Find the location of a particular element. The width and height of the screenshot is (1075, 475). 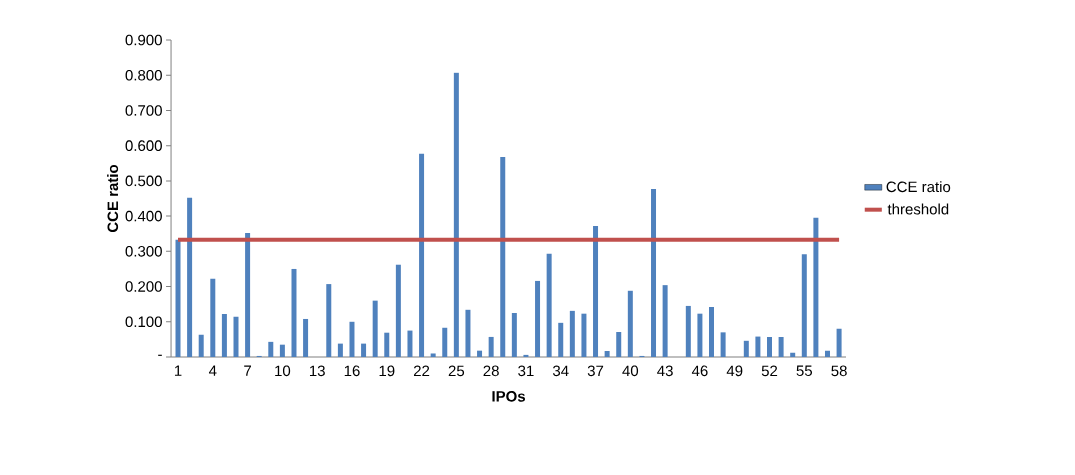

y-tick-label: - is located at coordinates (160, 355).